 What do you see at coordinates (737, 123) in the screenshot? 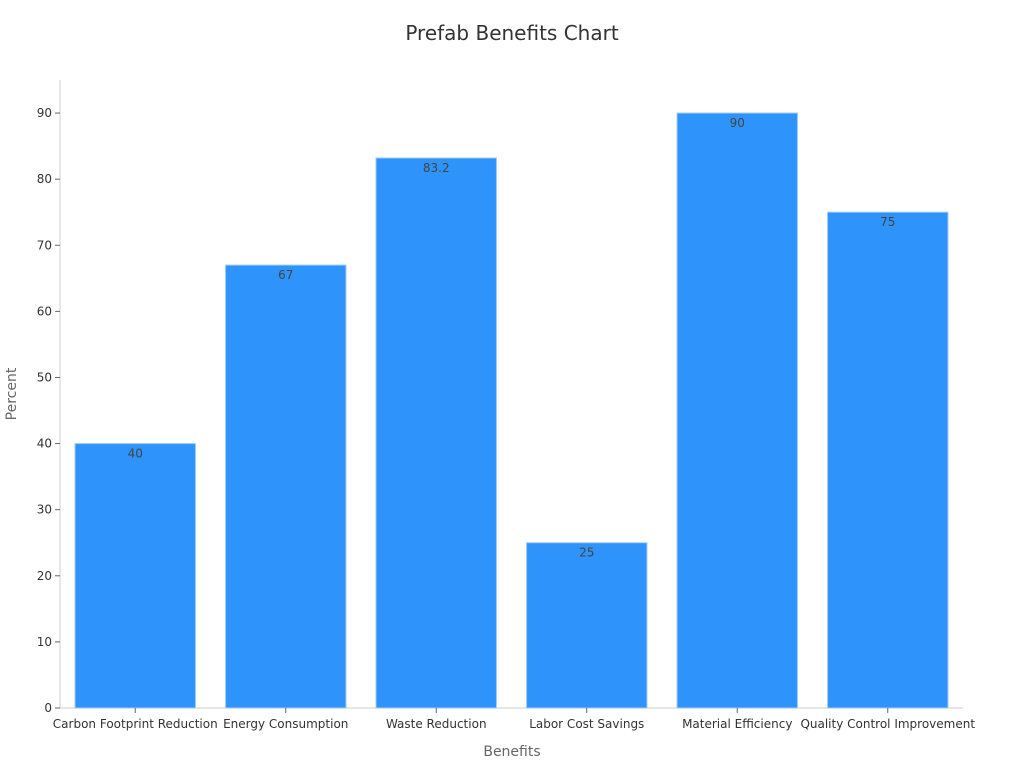
I see `data-label: 90` at bounding box center [737, 123].